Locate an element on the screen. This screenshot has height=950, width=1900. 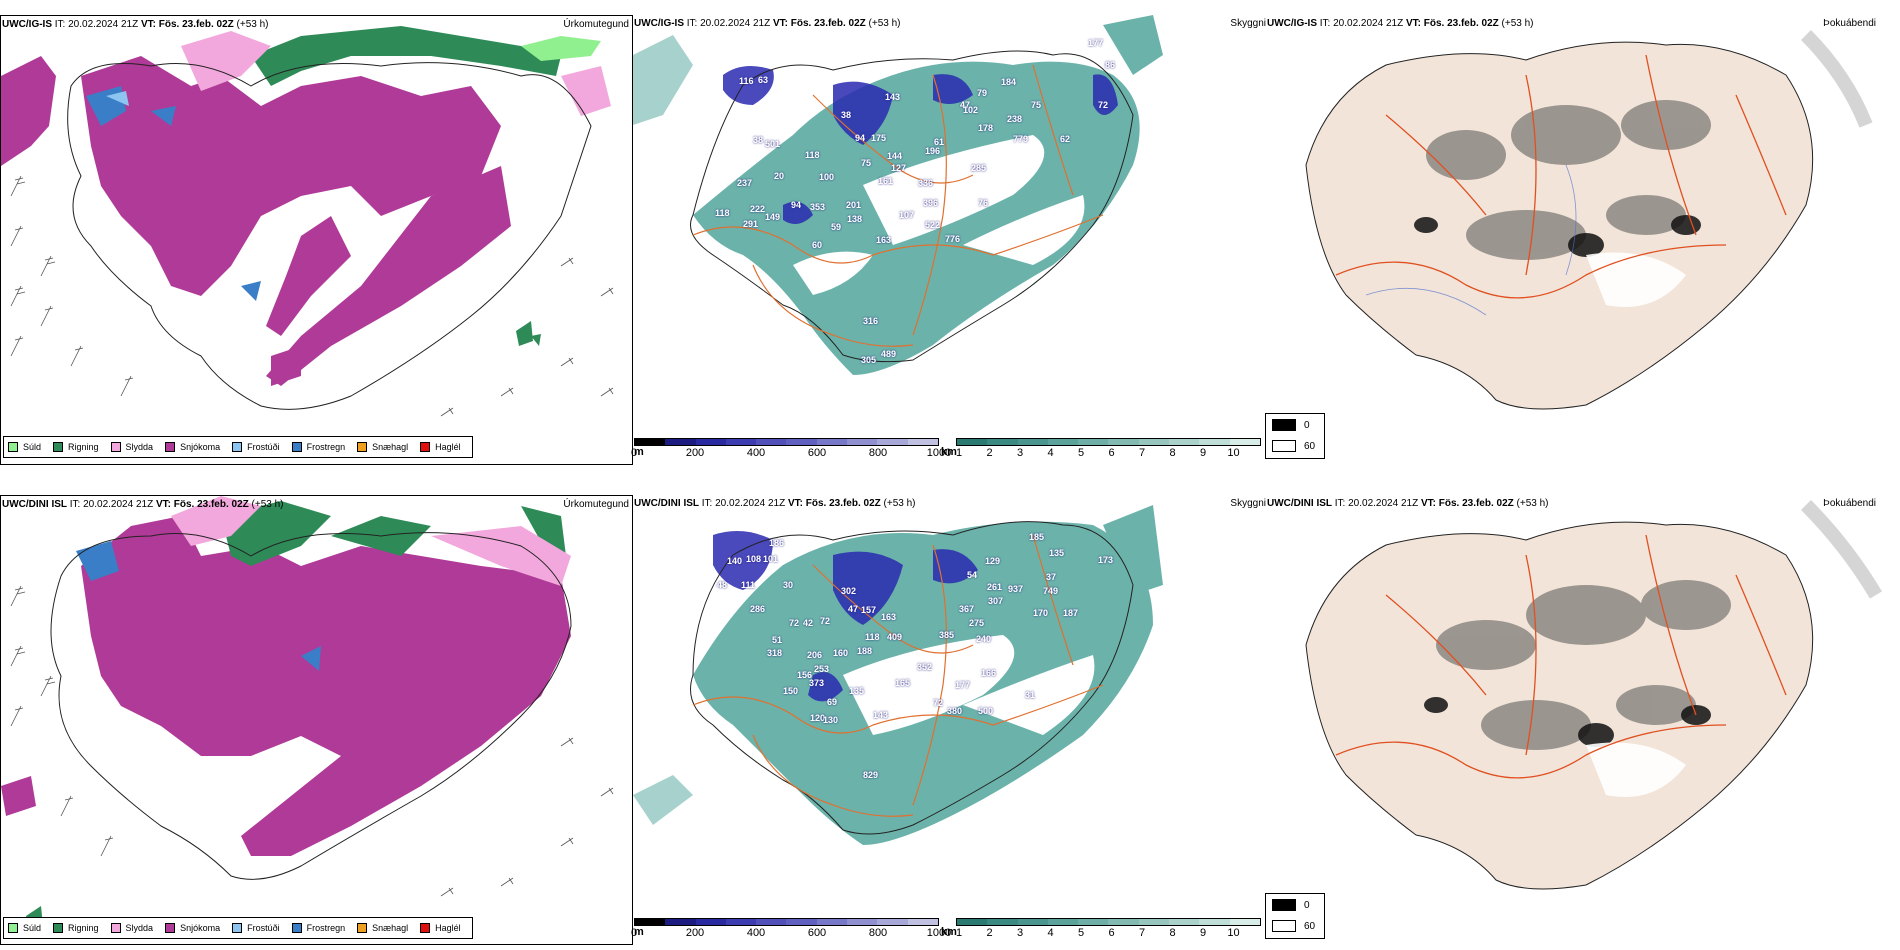
cloud-base-value: 178 is located at coordinates (986, 128).